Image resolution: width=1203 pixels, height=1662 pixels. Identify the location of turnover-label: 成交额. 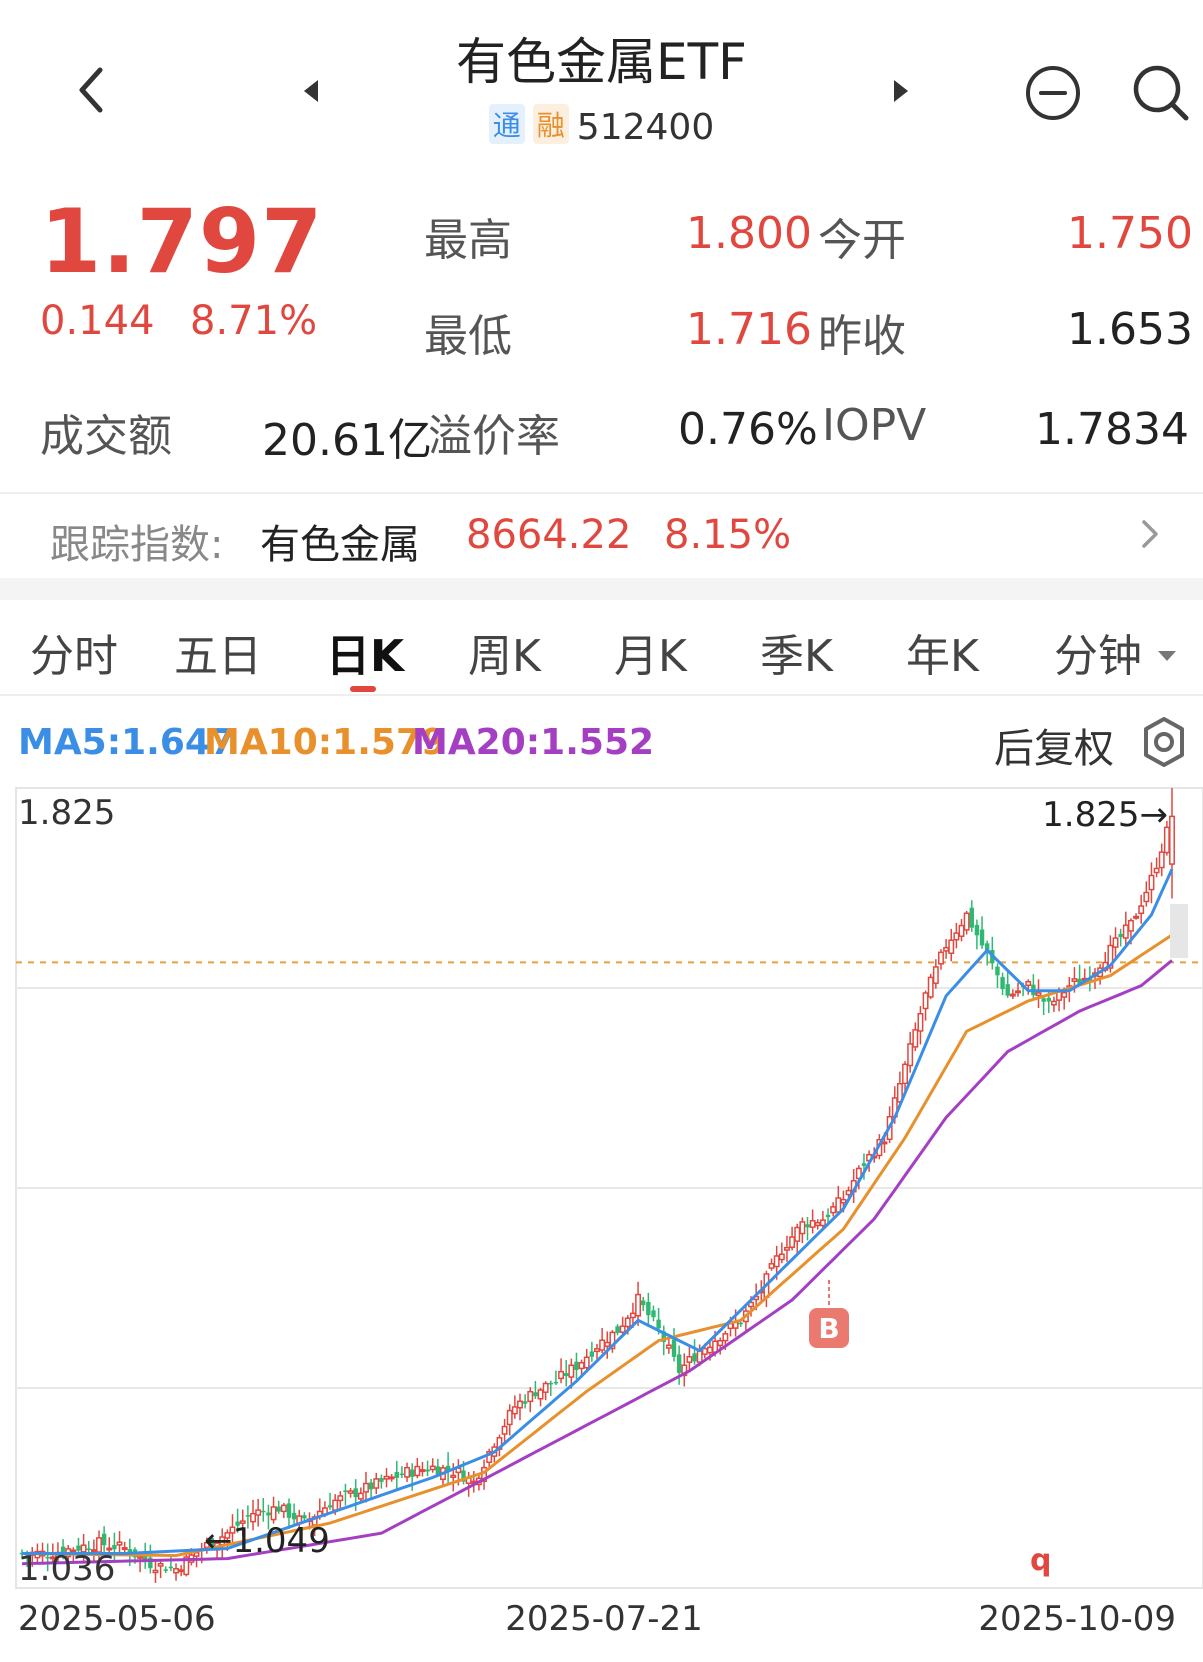
(106, 436).